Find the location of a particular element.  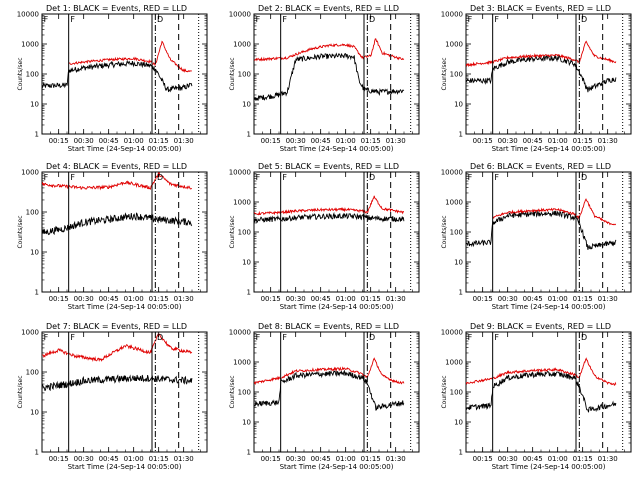

panel-title: Det 4: BLACK = Events, RED = LLD is located at coordinates (116, 166).